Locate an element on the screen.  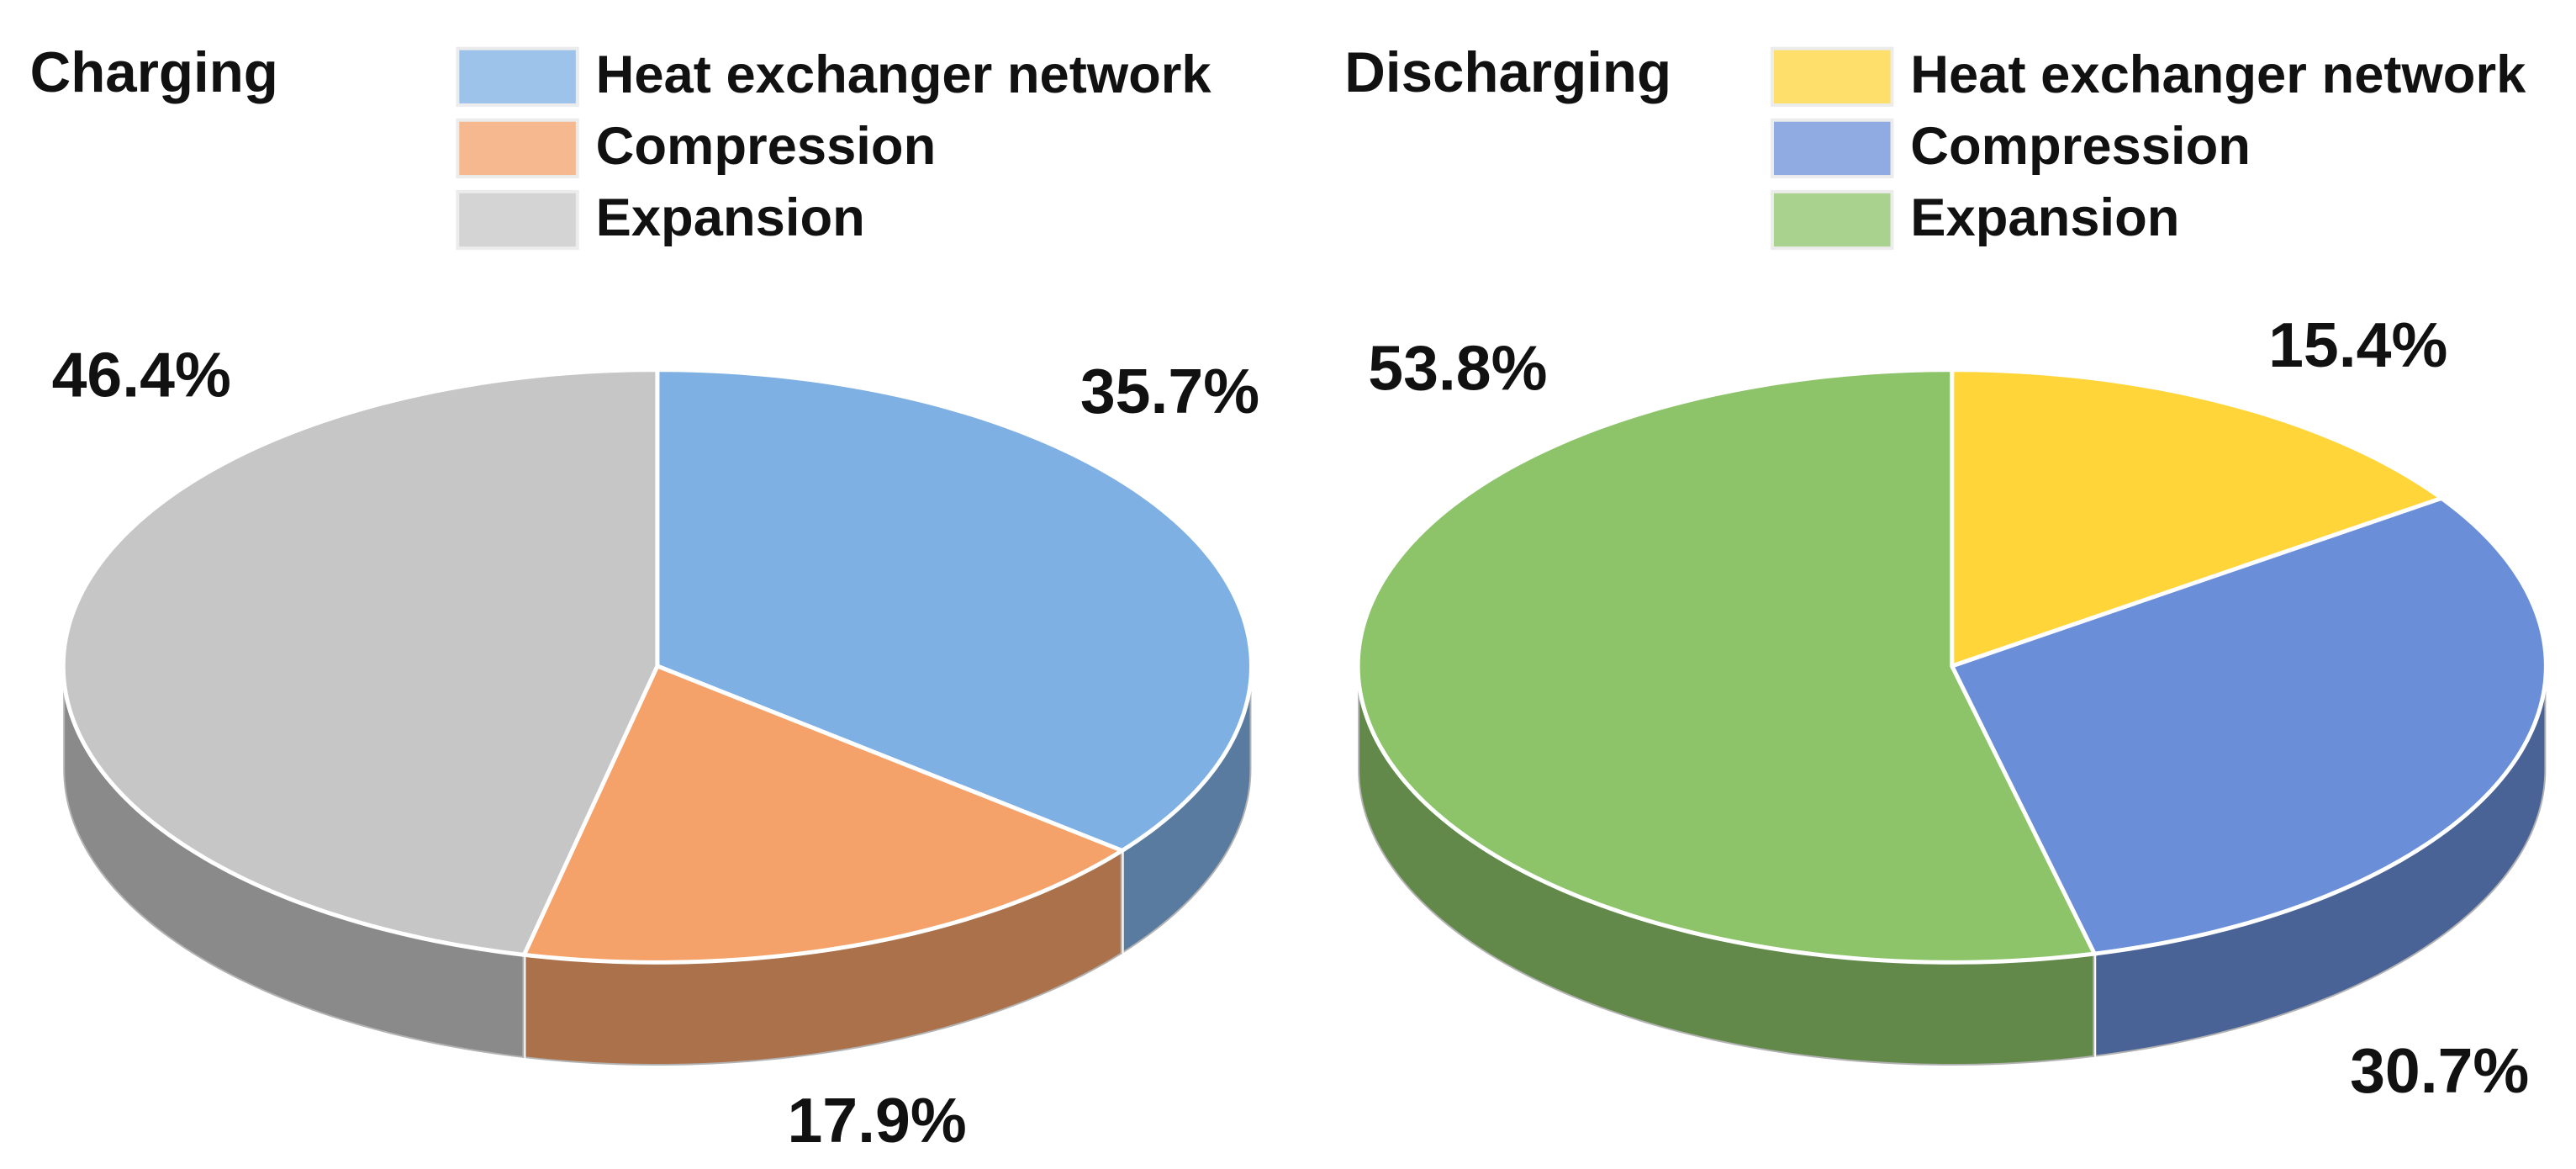
data-label: 30.7% is located at coordinates (2440, 1070).